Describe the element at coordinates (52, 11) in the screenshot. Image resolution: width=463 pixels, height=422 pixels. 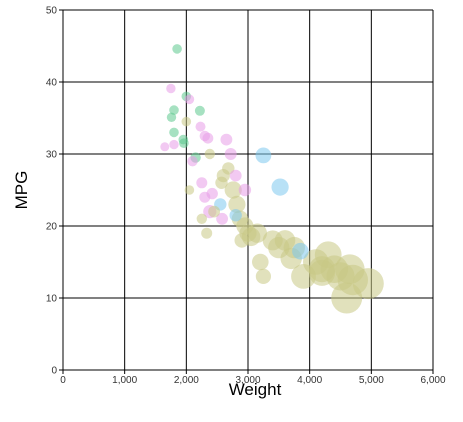
I see `y-tick-label: 50` at that location.